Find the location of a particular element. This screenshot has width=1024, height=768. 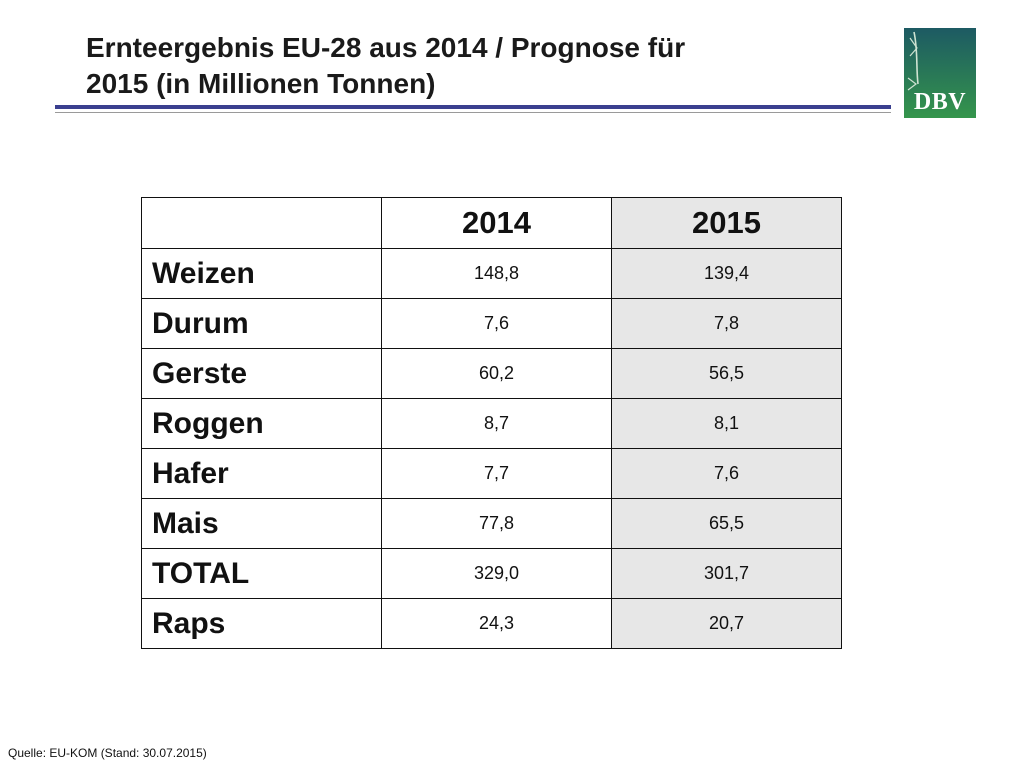

dbv-logo: DBV is located at coordinates (940, 73).